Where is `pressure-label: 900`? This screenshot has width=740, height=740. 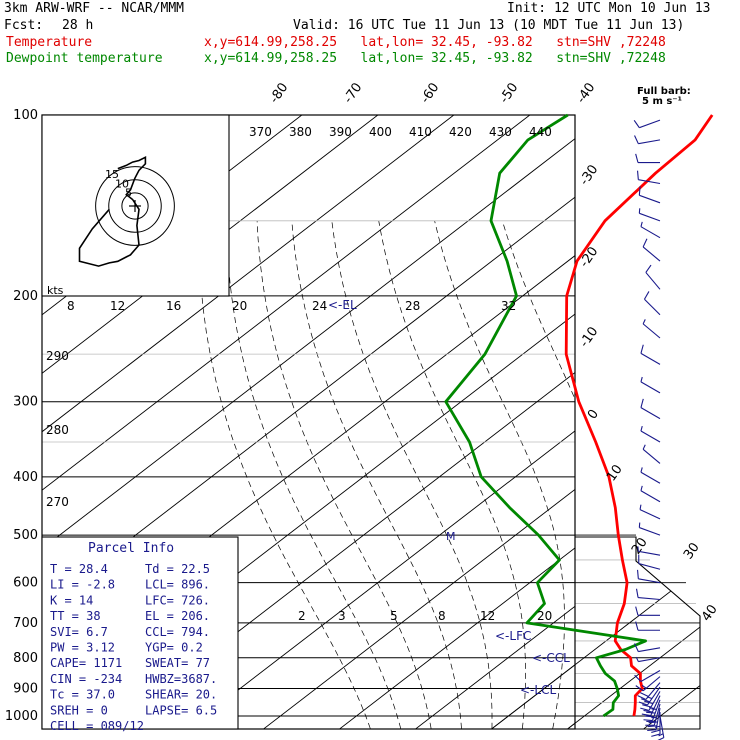 pressure-label: 900 is located at coordinates (25, 688).